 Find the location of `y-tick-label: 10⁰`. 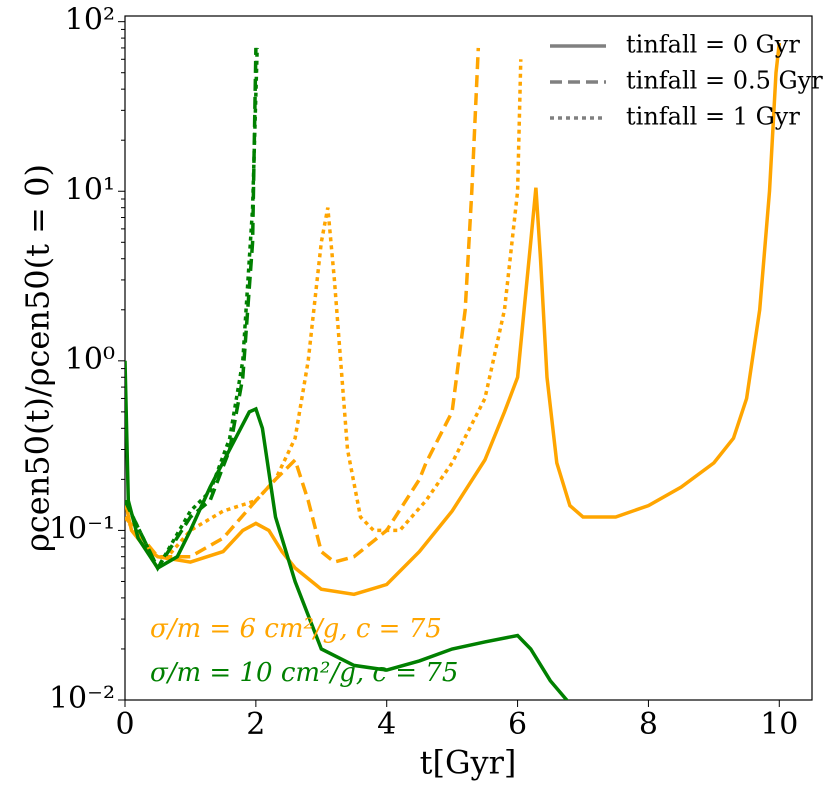

y-tick-label: 10⁰ is located at coordinates (90, 359).